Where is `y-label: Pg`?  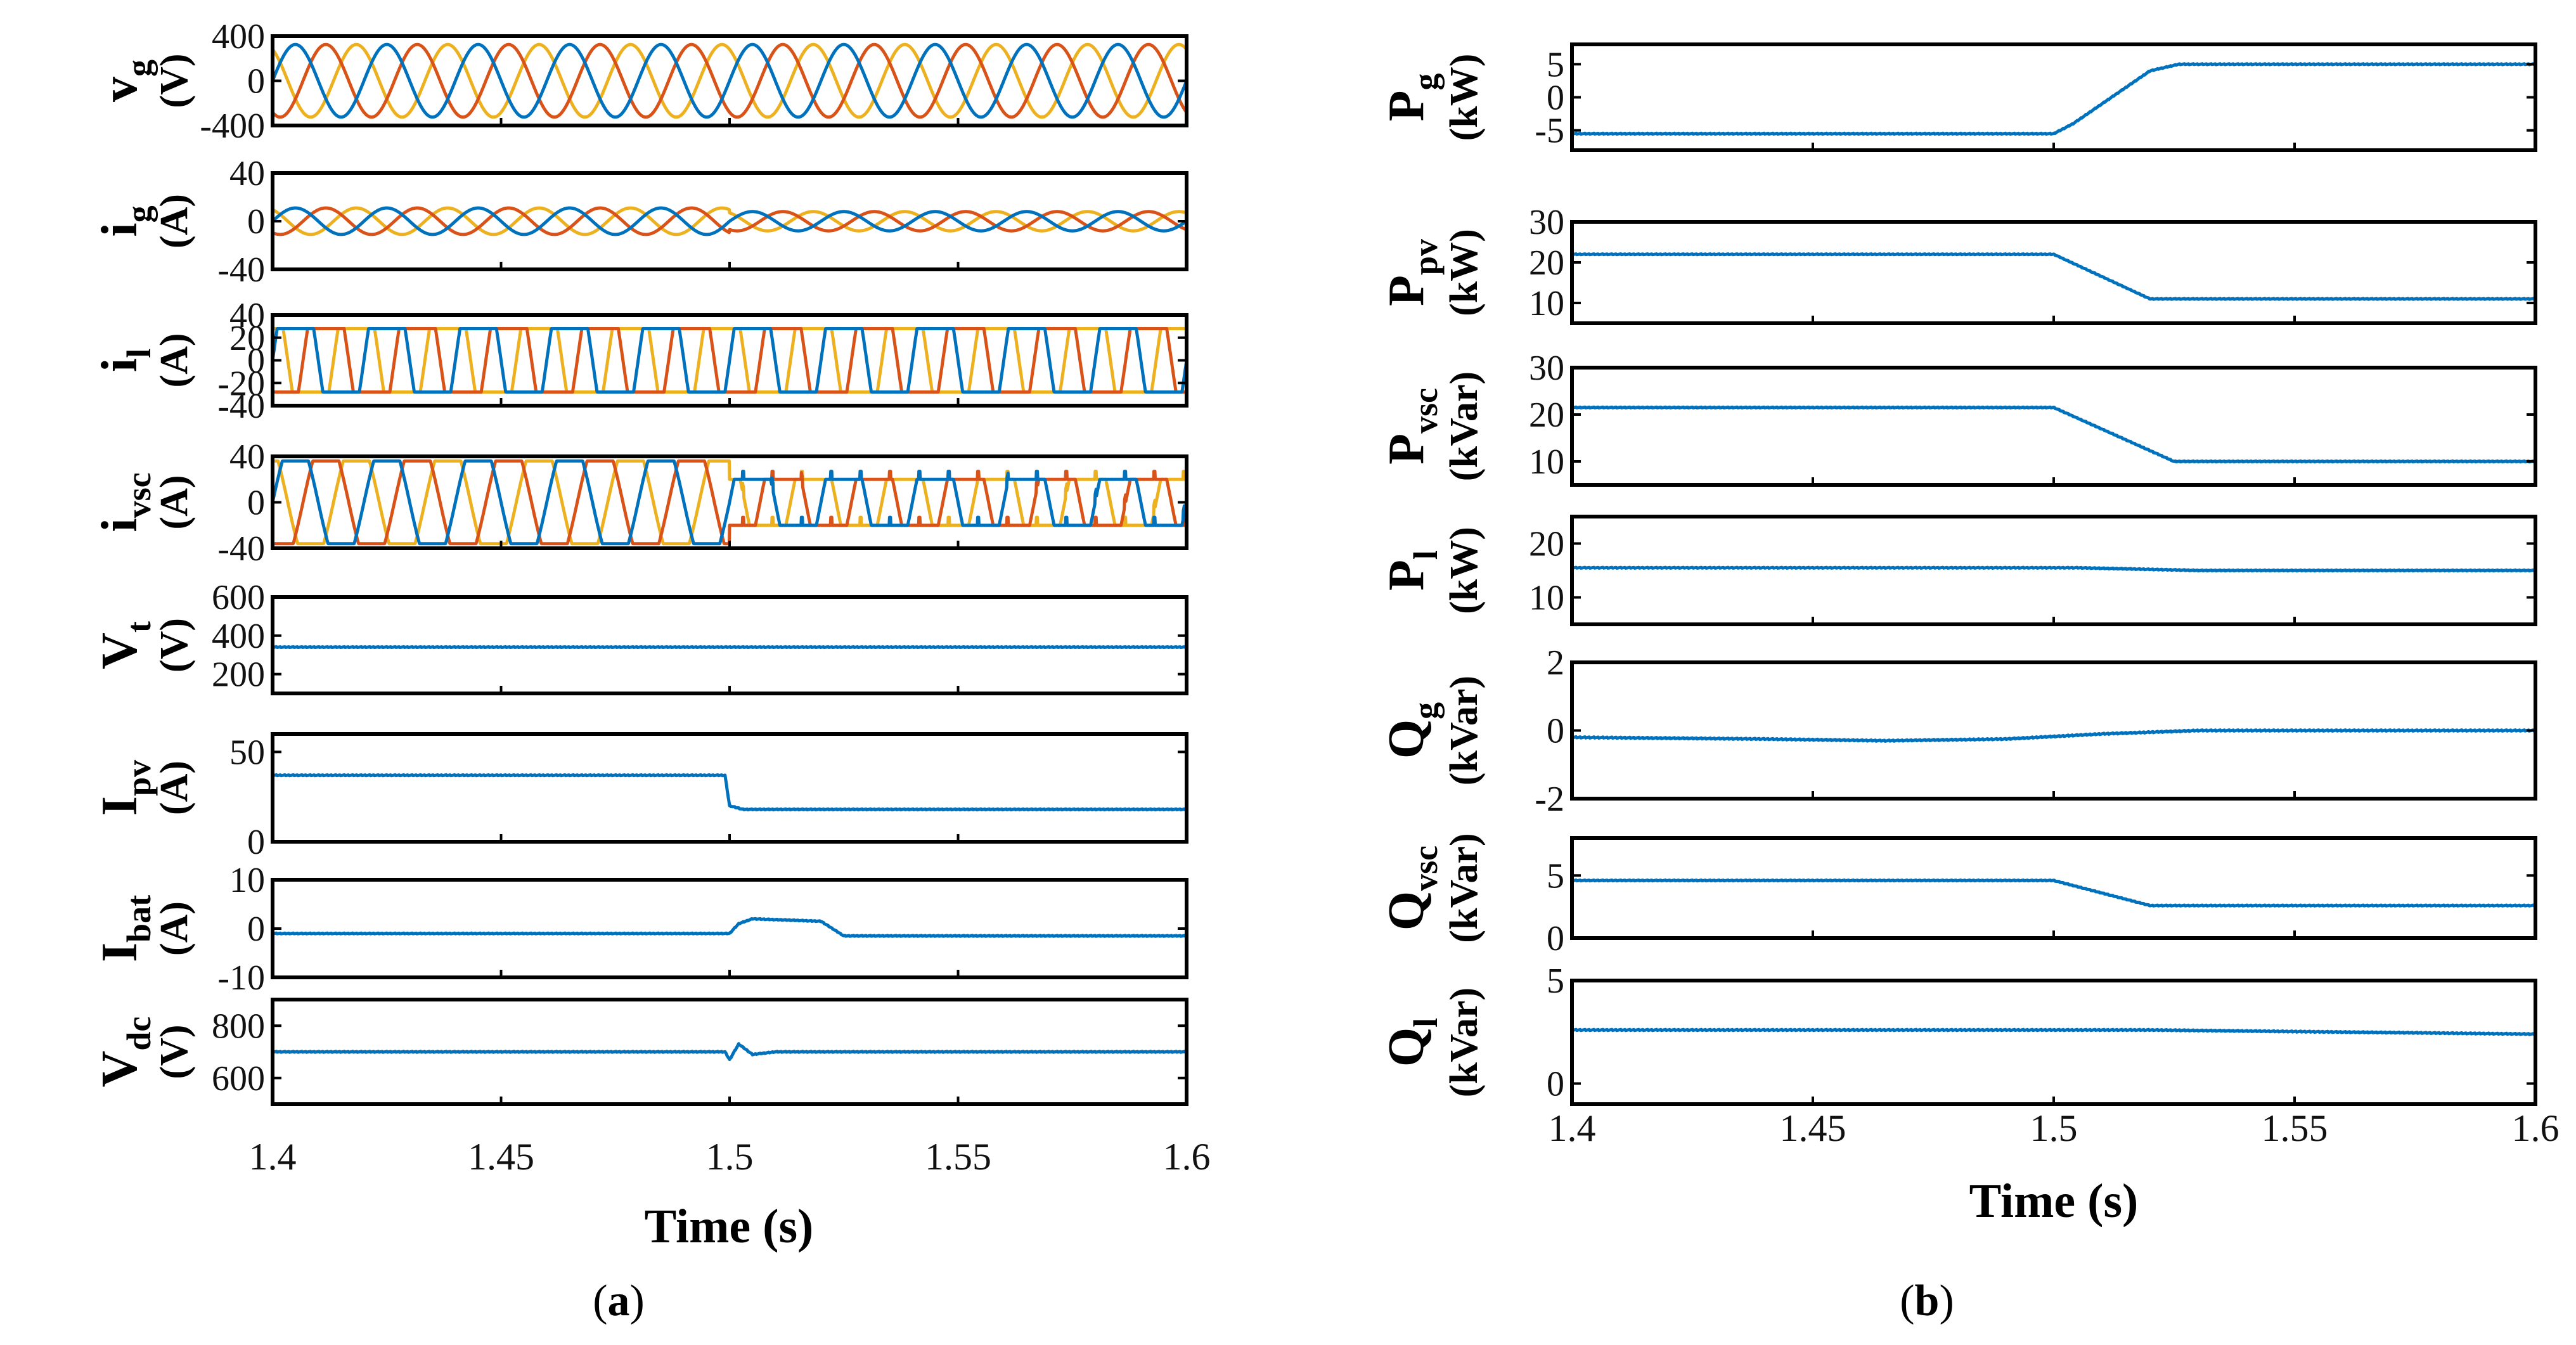 y-label: Pg is located at coordinates (1412, 98).